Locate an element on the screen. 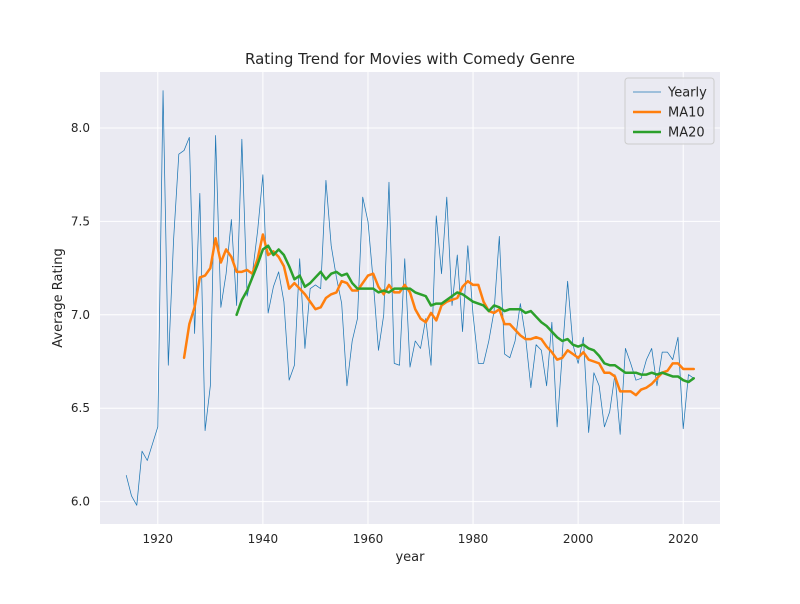 The image size is (800, 604). legend-label: Yearly is located at coordinates (687, 93).